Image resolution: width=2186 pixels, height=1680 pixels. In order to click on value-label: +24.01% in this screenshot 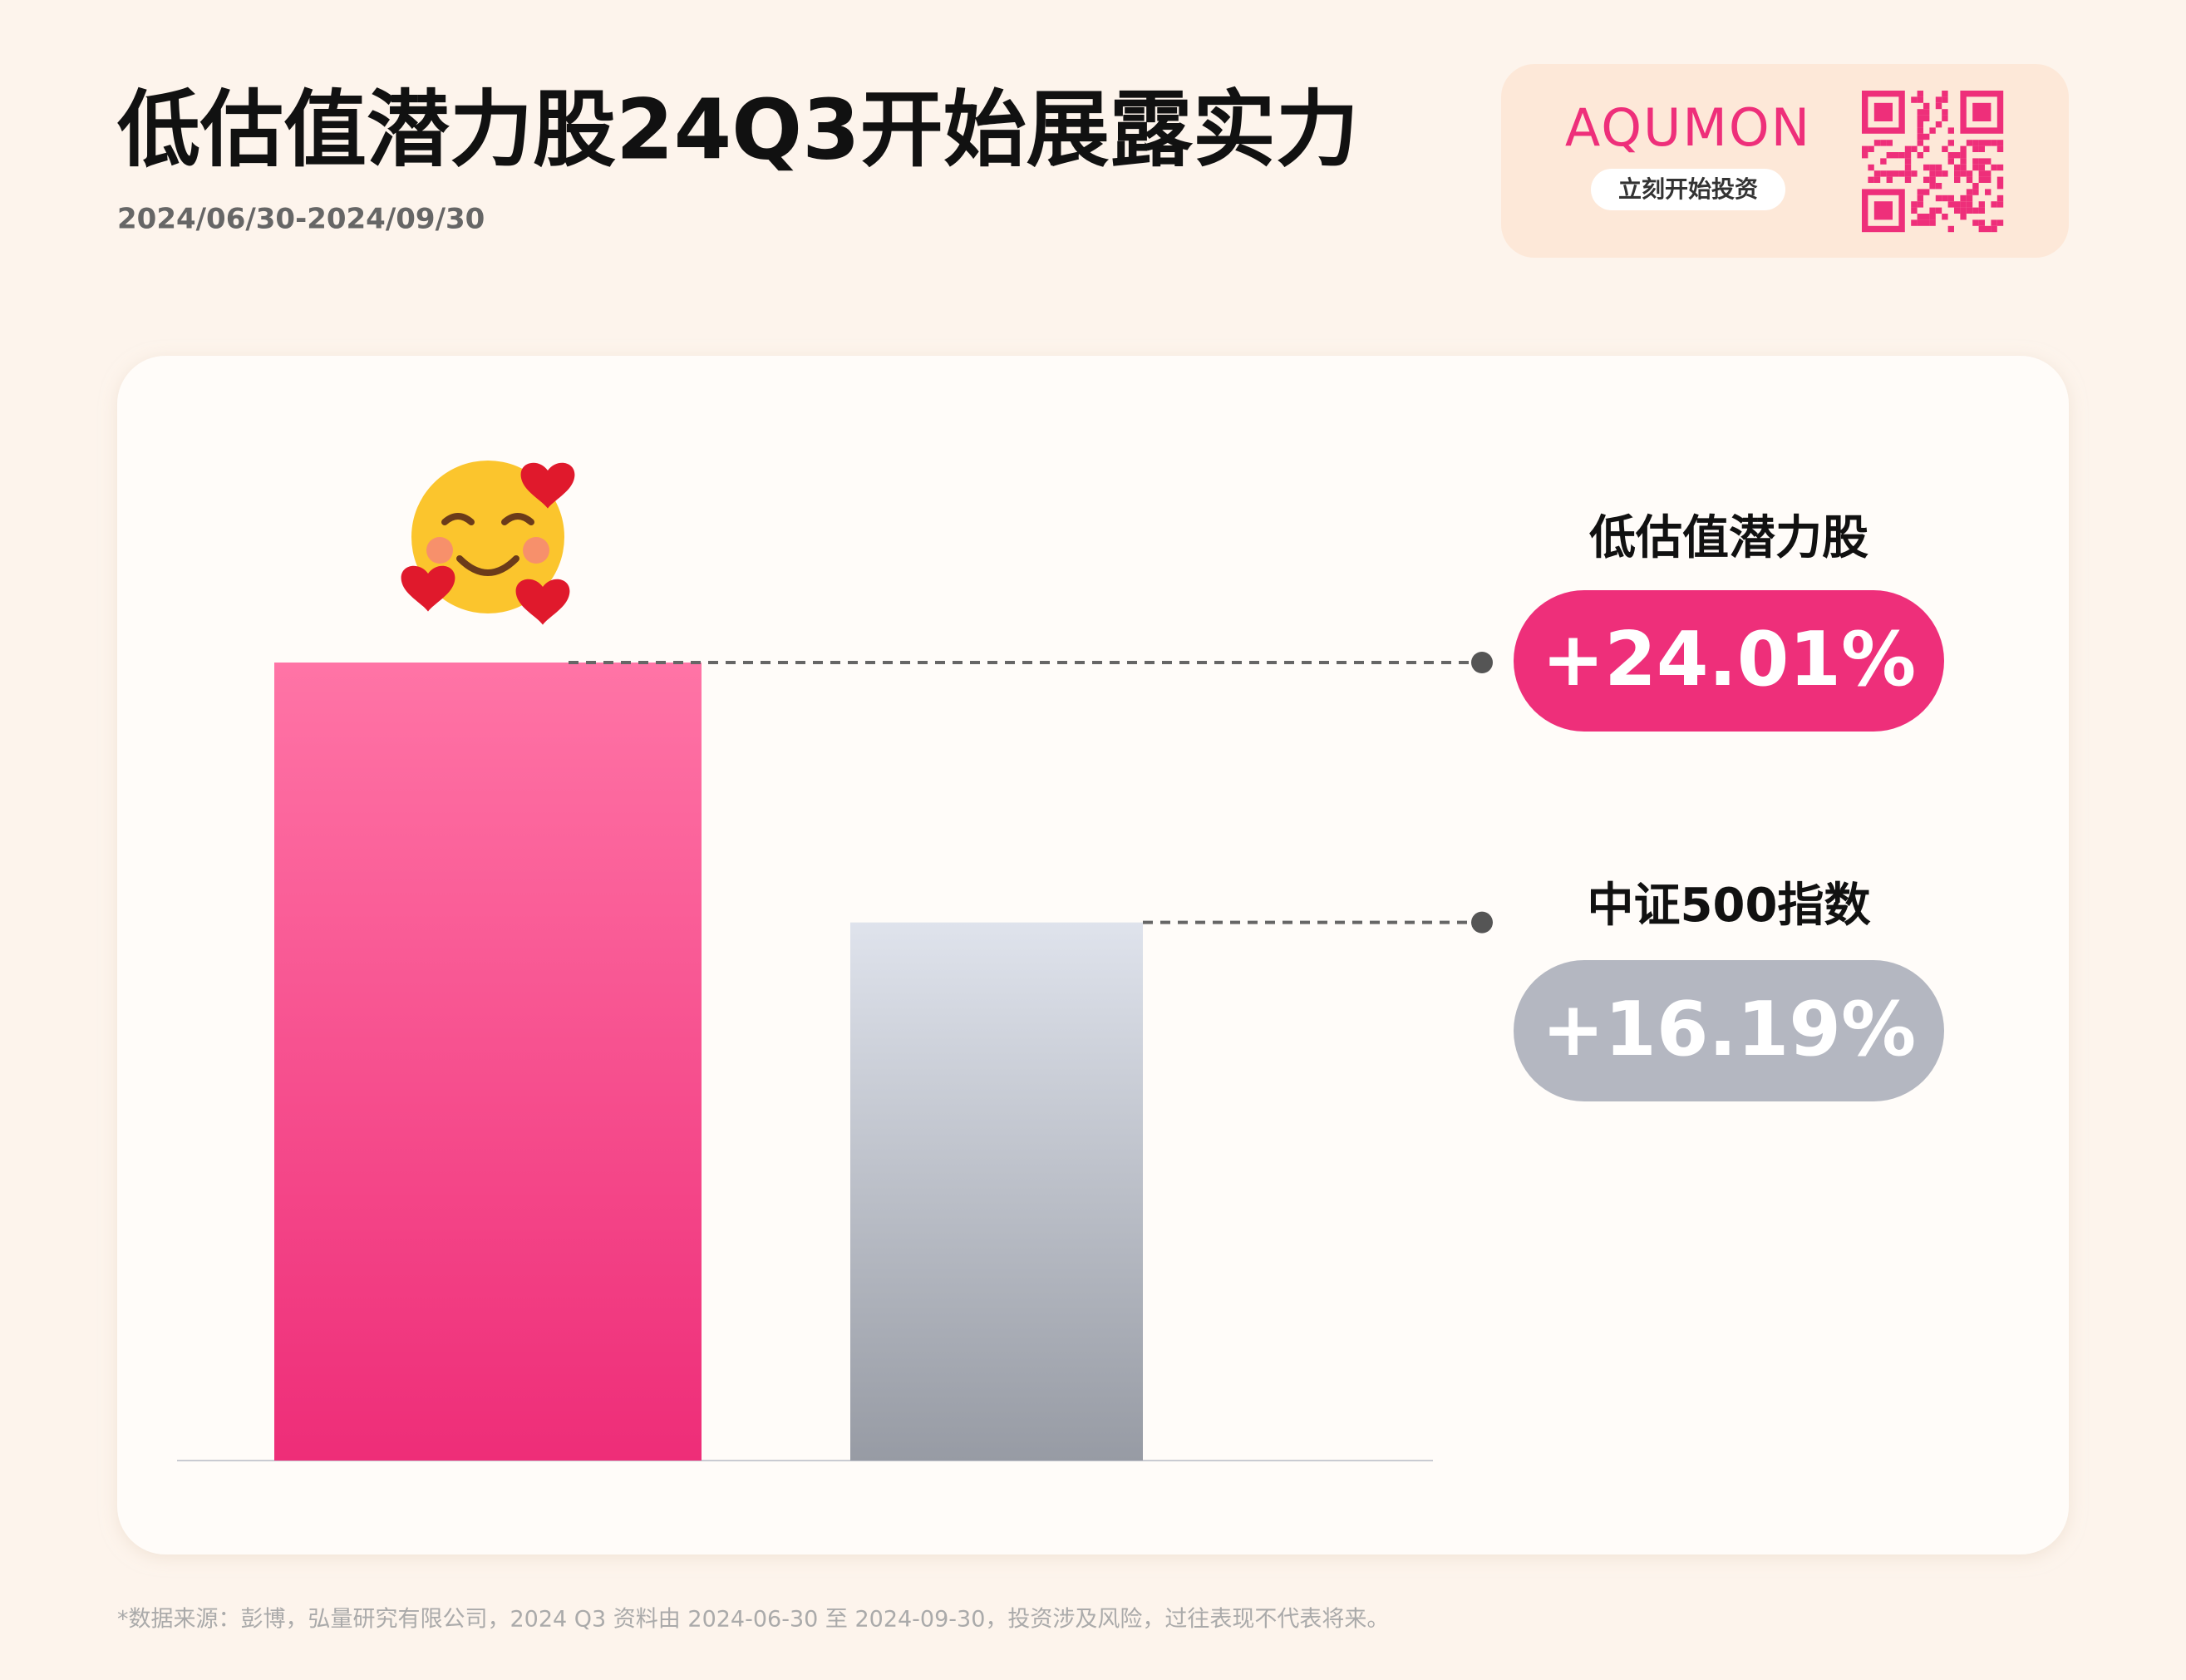, I will do `click(1729, 659)`.